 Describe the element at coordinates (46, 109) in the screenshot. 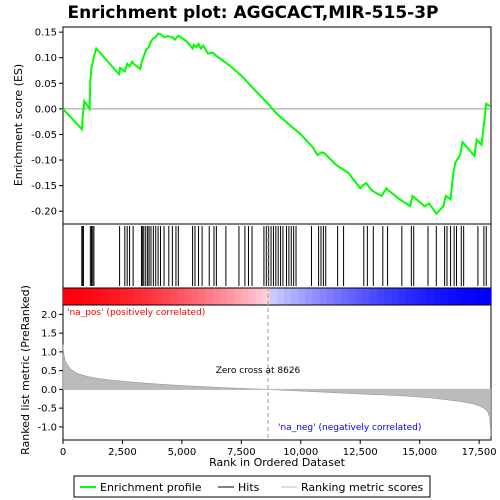

I see `es-y-tick-label: 0.00` at that location.